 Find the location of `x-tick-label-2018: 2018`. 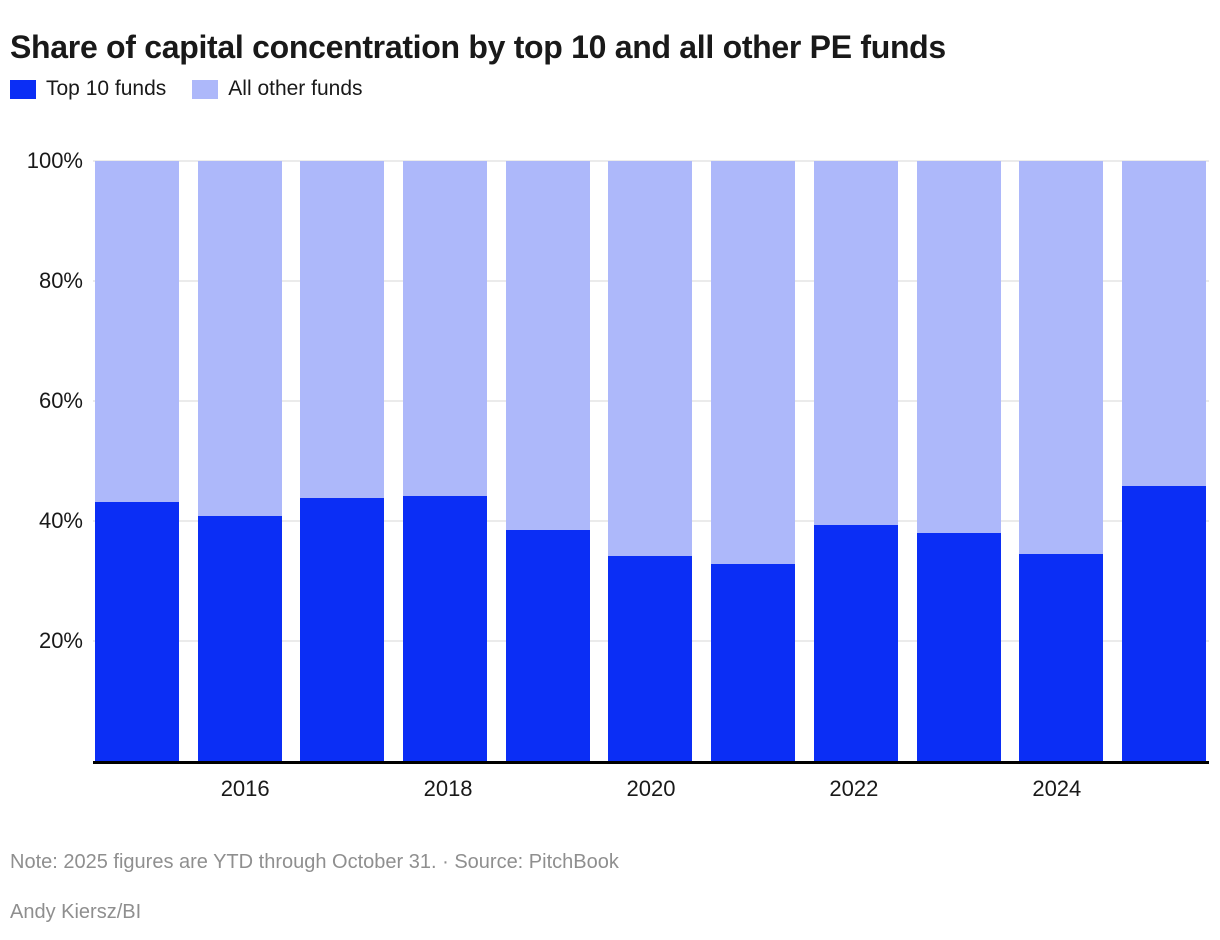

x-tick-label-2018: 2018 is located at coordinates (448, 788).